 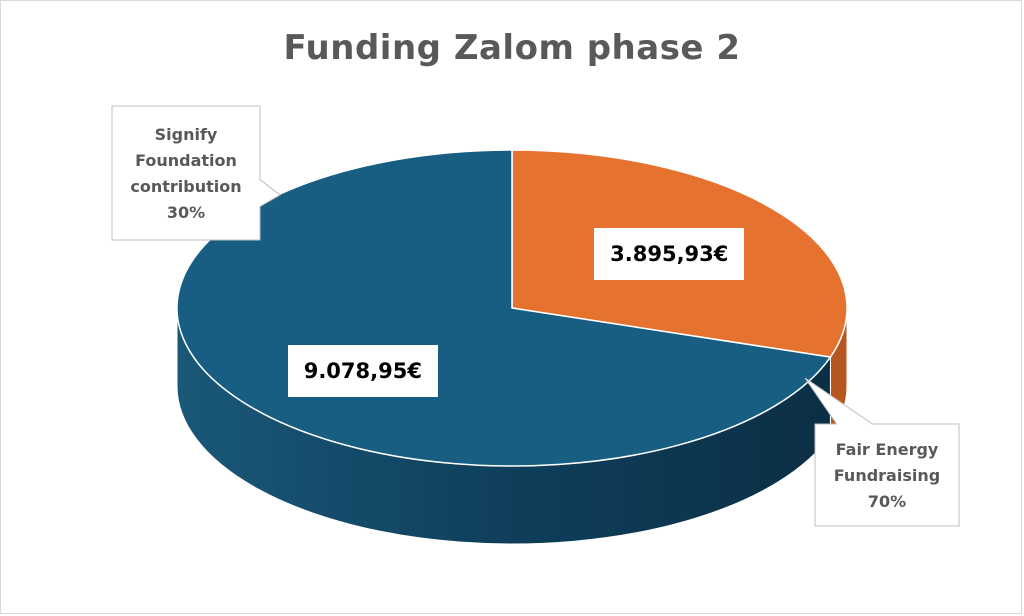 What do you see at coordinates (887, 501) in the screenshot?
I see `callout-label-line-1-2: 70%` at bounding box center [887, 501].